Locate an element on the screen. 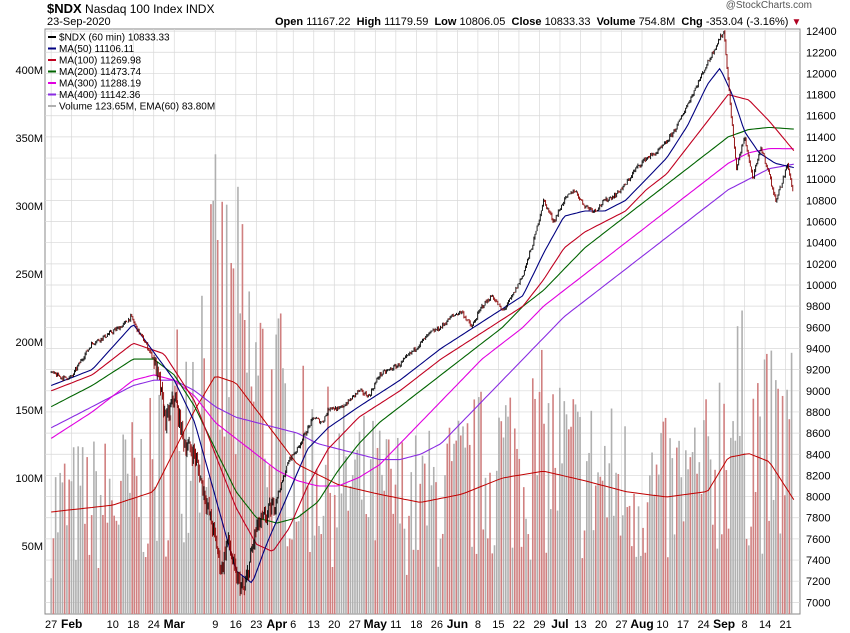 The image size is (850, 633). x-tick-label: Feb is located at coordinates (71, 624).